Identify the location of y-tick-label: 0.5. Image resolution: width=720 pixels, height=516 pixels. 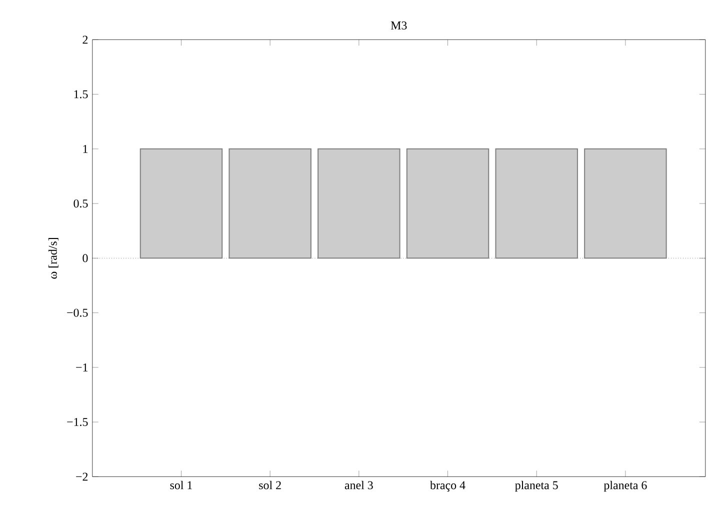
(81, 203).